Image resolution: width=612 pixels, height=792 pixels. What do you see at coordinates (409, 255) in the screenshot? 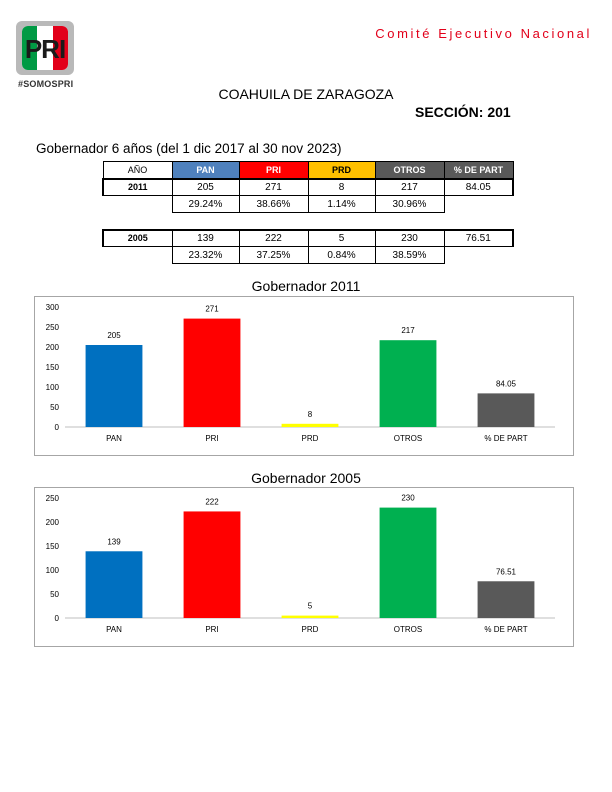
I see `cell-otros-pct: 38.59%` at bounding box center [409, 255].